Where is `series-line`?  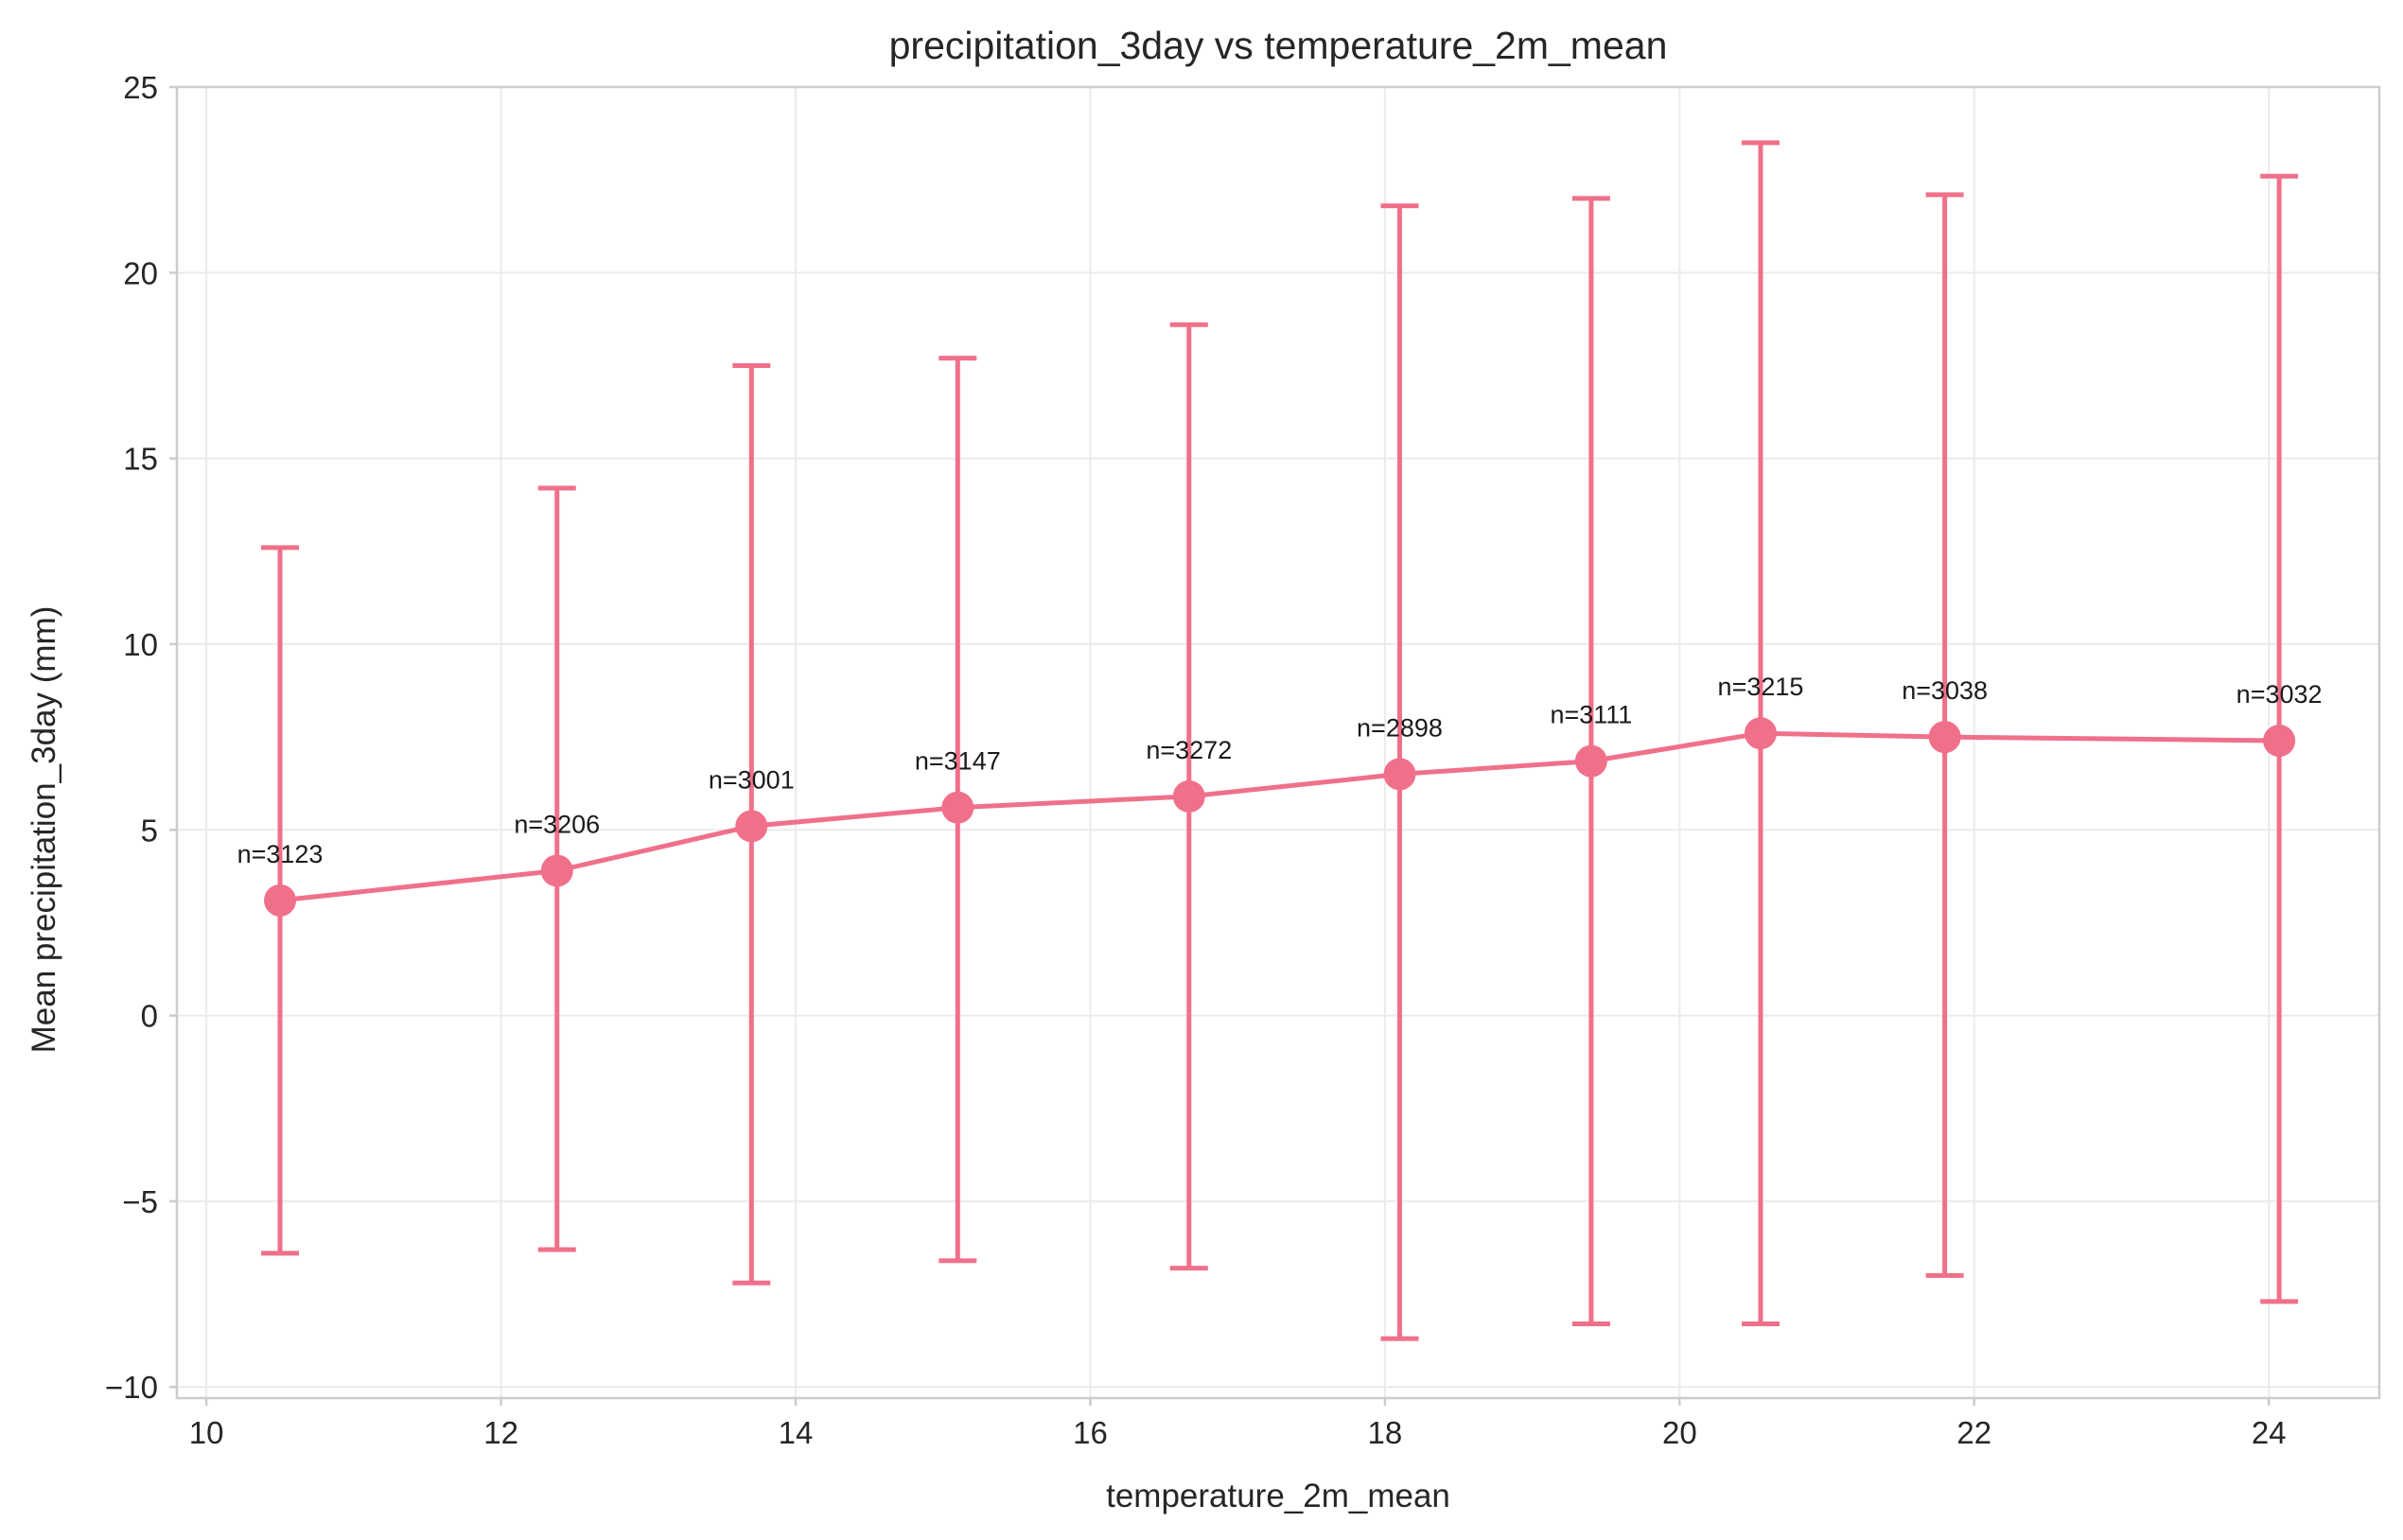
series-line is located at coordinates (1279, 816).